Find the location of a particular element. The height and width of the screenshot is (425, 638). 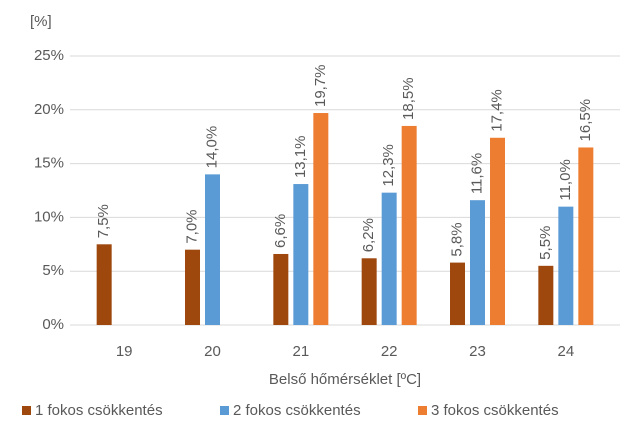

y-tick-label: 5% is located at coordinates (53, 270).